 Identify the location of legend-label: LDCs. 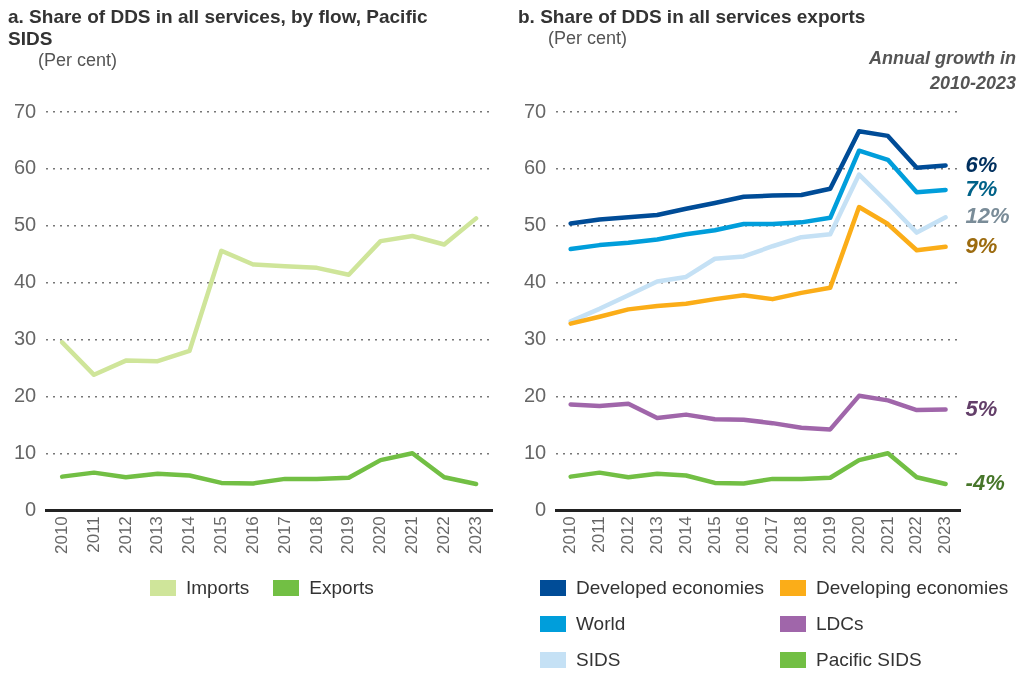
(840, 624).